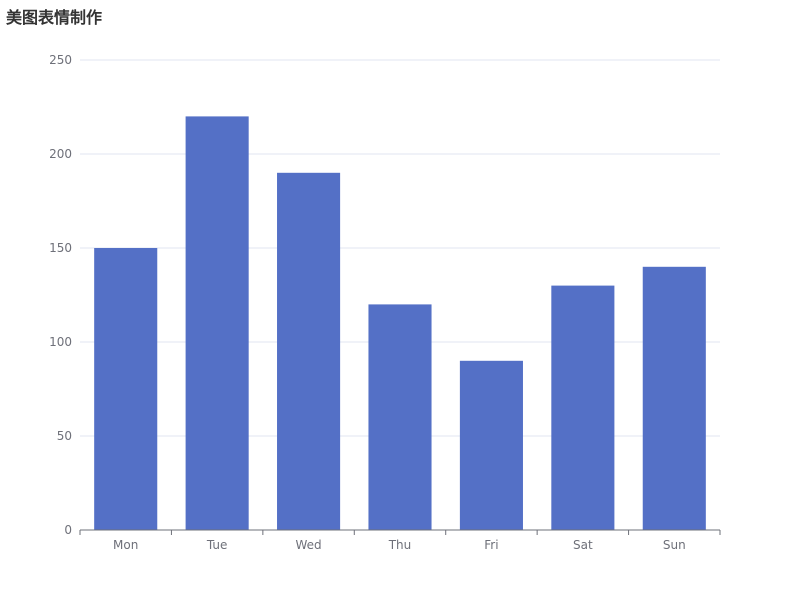 Image resolution: width=800 pixels, height=600 pixels. Describe the element at coordinates (60, 60) in the screenshot. I see `y-tick-label: 250` at that location.